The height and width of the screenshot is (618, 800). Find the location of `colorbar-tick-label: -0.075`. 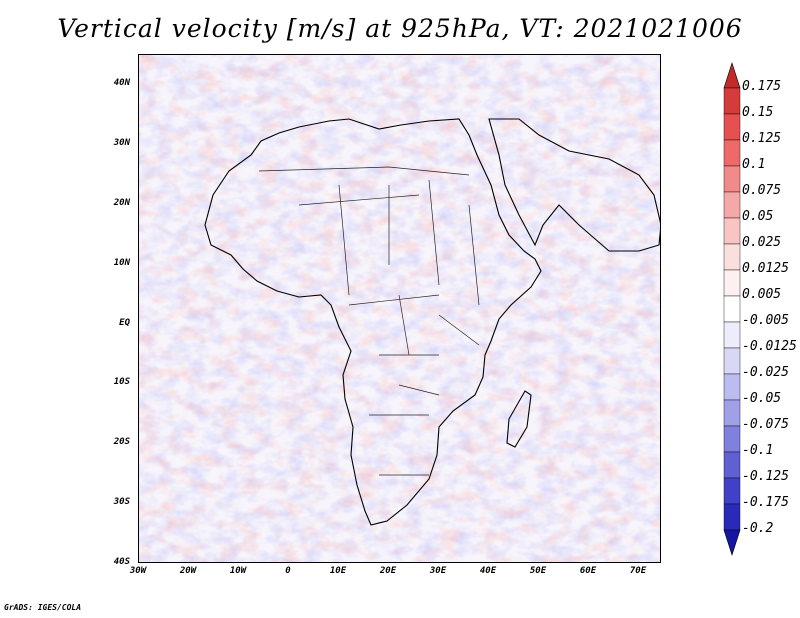

colorbar-tick-label: -0.075 is located at coordinates (765, 424).